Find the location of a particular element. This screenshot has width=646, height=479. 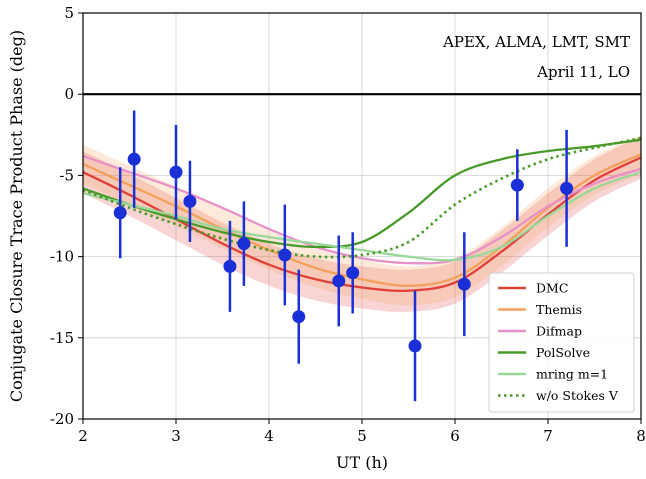

x-tick-label: 7 is located at coordinates (548, 436).